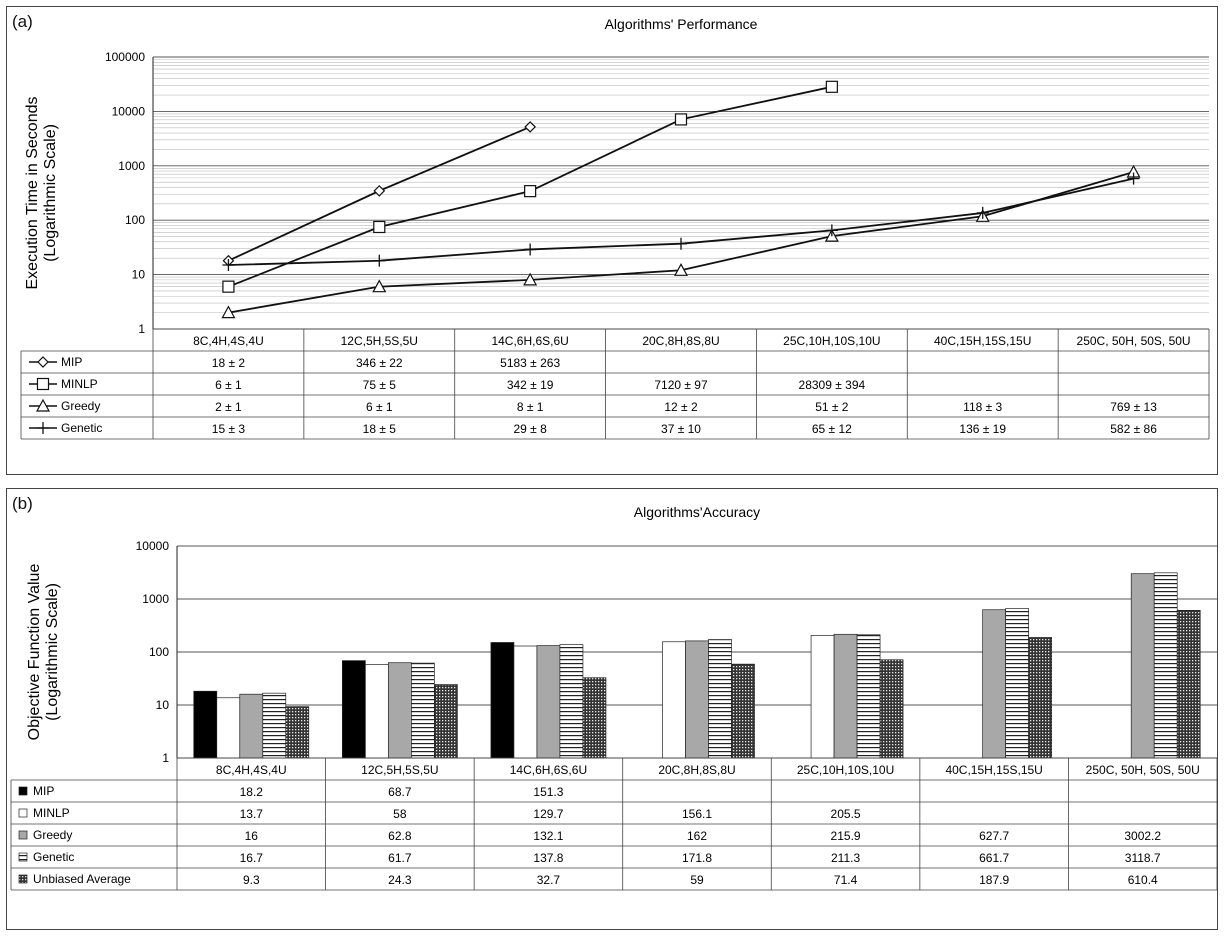  Describe the element at coordinates (846, 814) in the screenshot. I see `data-cell: 205.5` at that location.